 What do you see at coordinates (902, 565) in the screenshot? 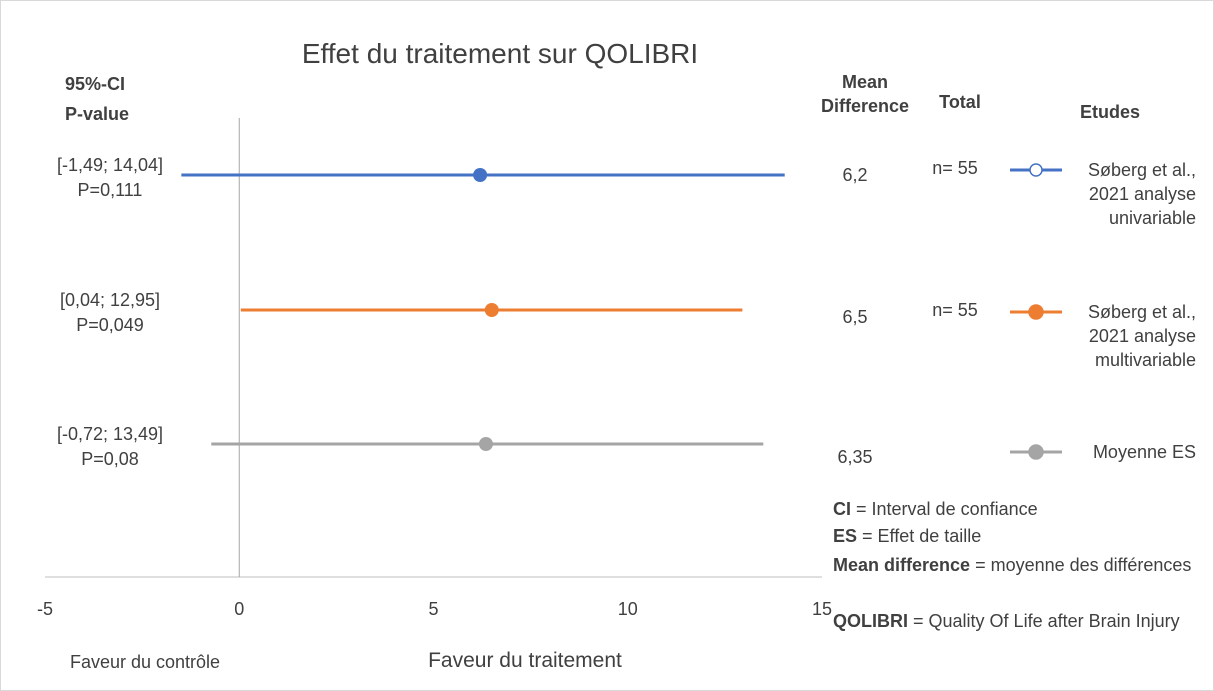
I see `note-term: Mean difference` at bounding box center [902, 565].